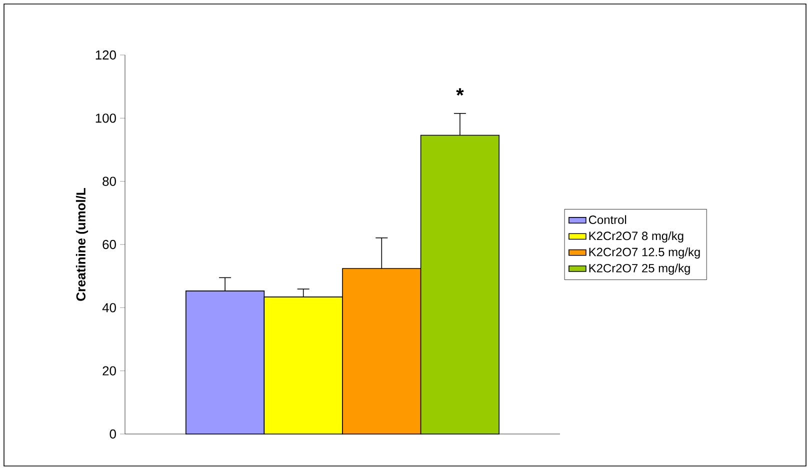 The width and height of the screenshot is (810, 470). Describe the element at coordinates (644, 253) in the screenshot. I see `legend-label: K2Cr2O7 12.5 mg/kg` at that location.